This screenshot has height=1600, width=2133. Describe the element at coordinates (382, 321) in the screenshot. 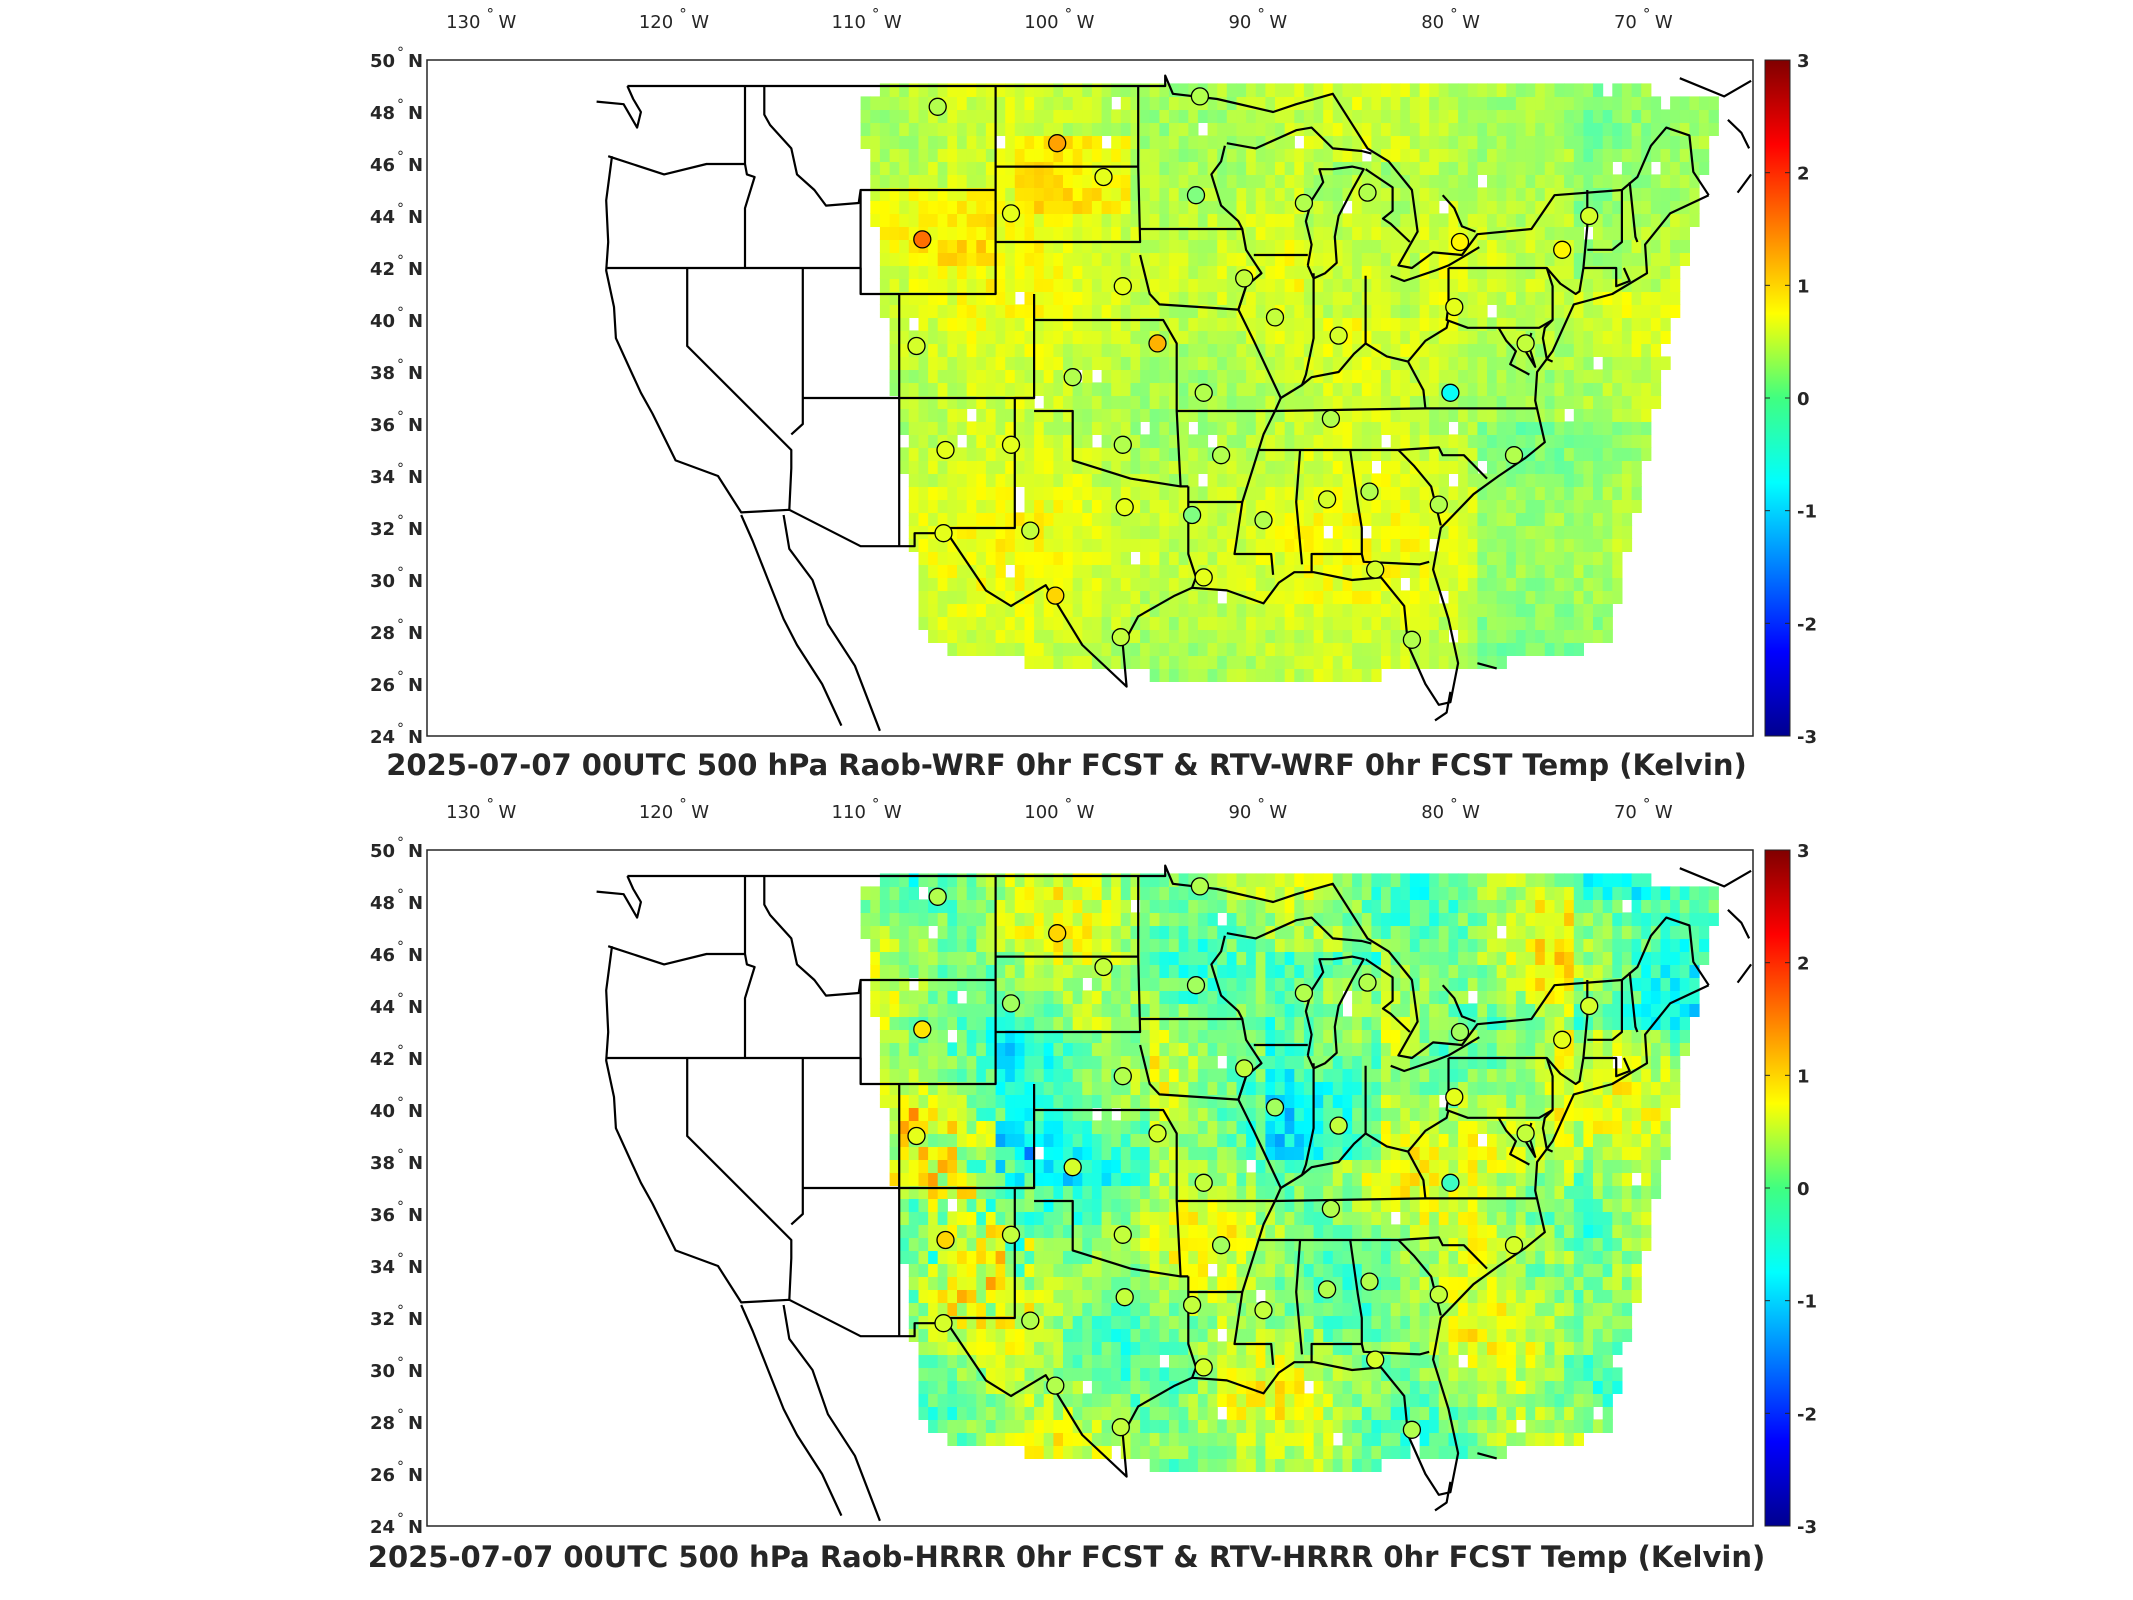

I see `lat-tick-number: 40` at that location.